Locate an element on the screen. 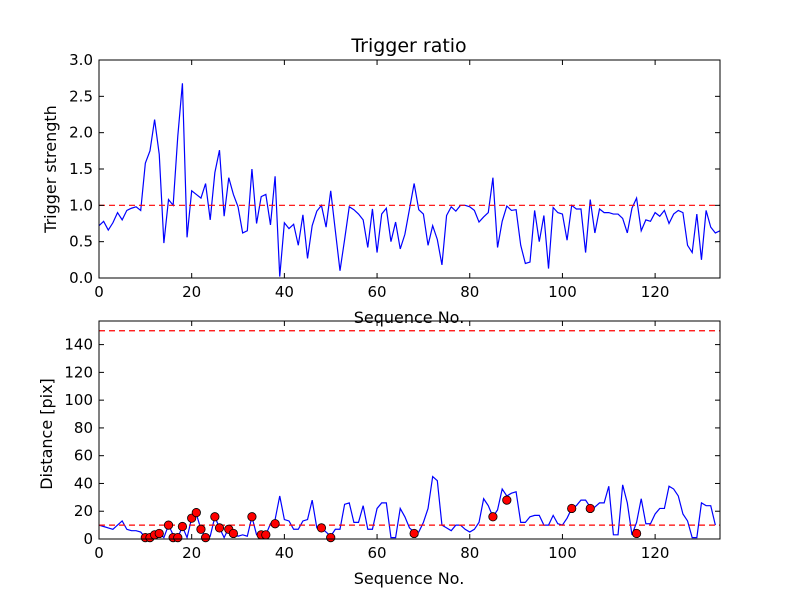  y-tick-label: 40 is located at coordinates (83, 483).